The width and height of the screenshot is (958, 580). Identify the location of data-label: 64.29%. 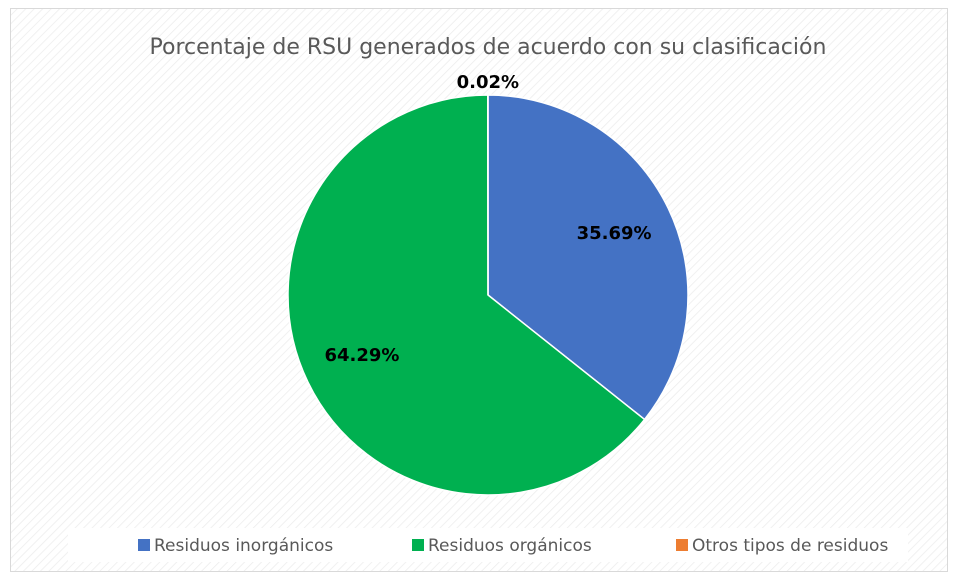
(361, 355).